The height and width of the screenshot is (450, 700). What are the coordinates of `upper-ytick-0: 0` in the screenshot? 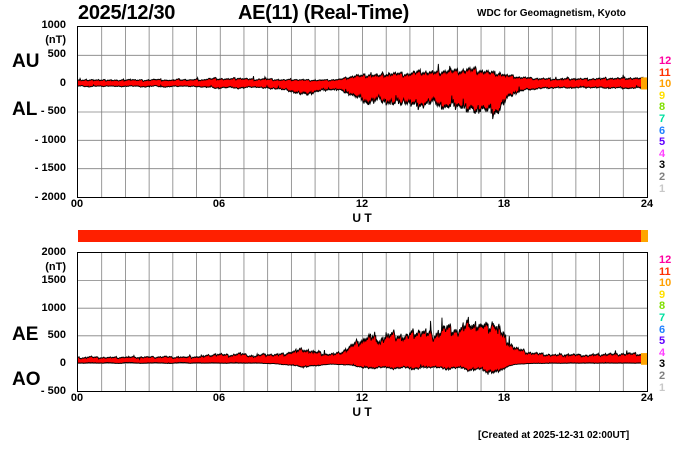 It's located at (62, 83).